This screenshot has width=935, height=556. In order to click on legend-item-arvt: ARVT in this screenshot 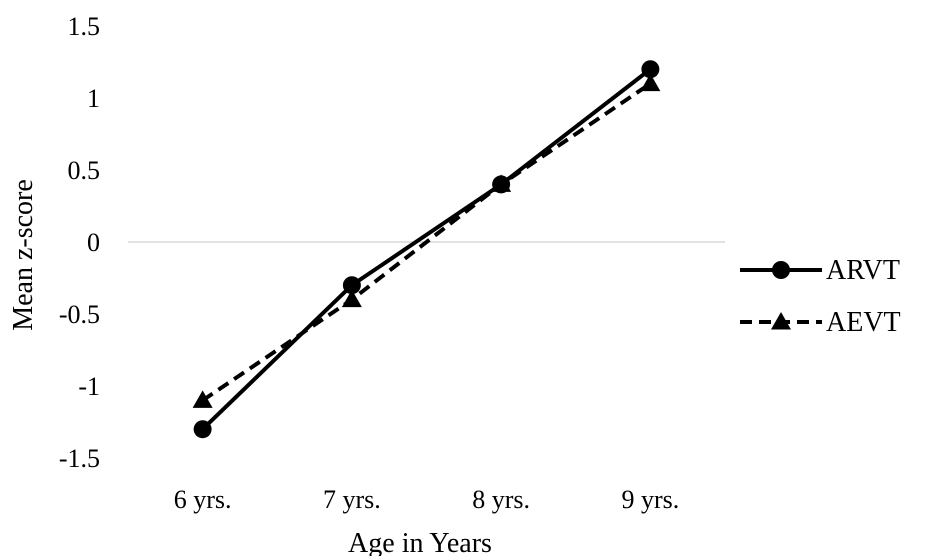, I will do `click(820, 270)`.